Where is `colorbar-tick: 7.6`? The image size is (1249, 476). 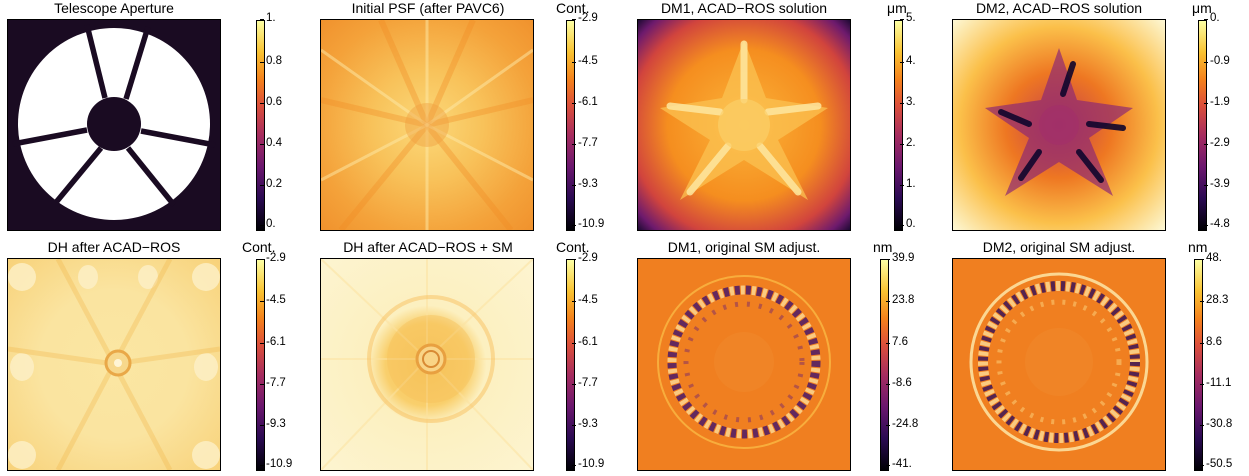 colorbar-tick: 7.6 is located at coordinates (897, 342).